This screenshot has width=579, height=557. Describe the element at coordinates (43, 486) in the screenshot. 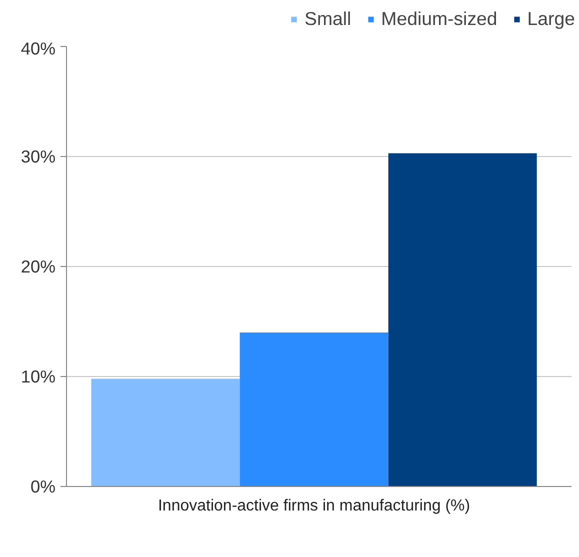

I see `y-tick-label: 0%` at that location.